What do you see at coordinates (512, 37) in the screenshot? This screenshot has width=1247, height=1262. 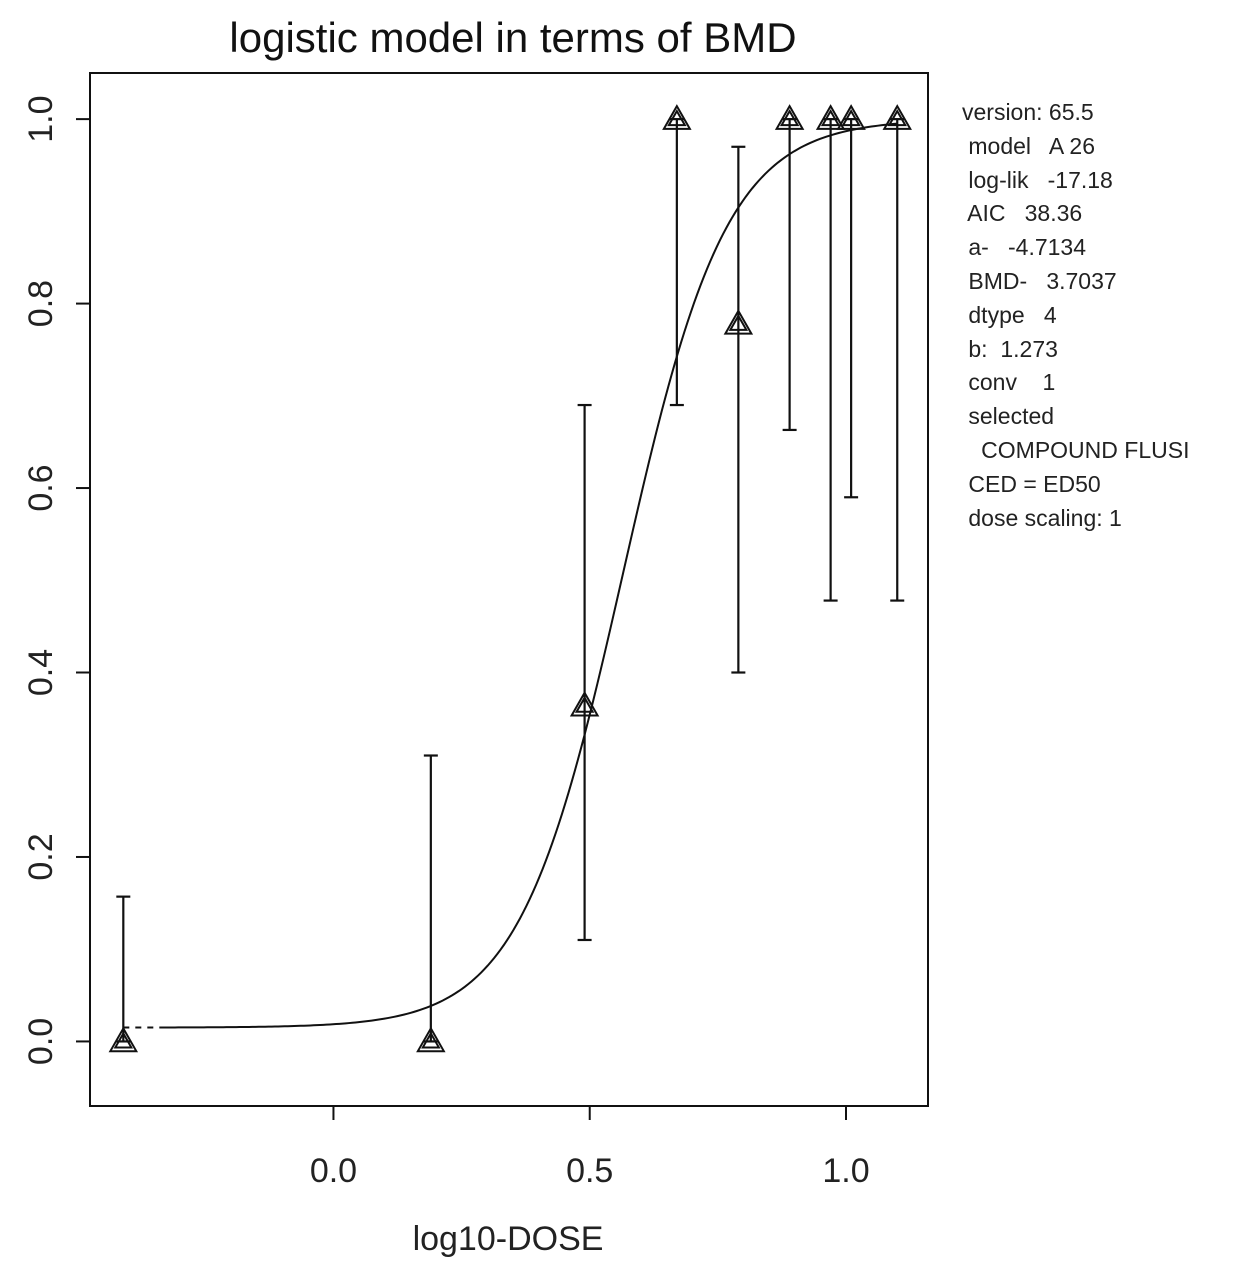 I see `chart-title: logistic model in terms of BMD` at bounding box center [512, 37].